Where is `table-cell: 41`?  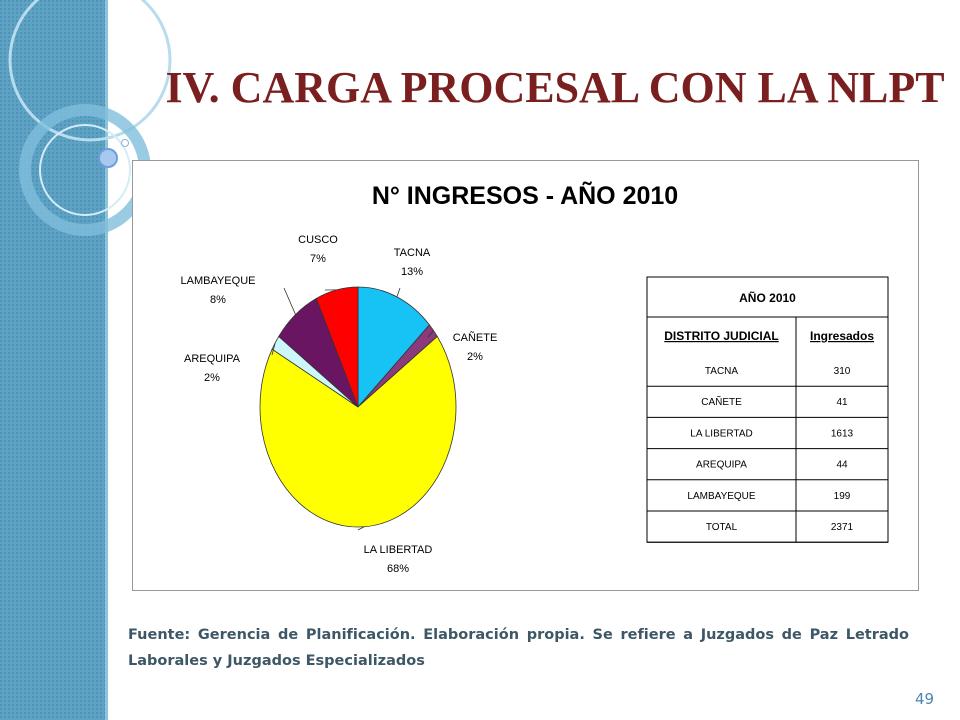 table-cell: 41 is located at coordinates (842, 402).